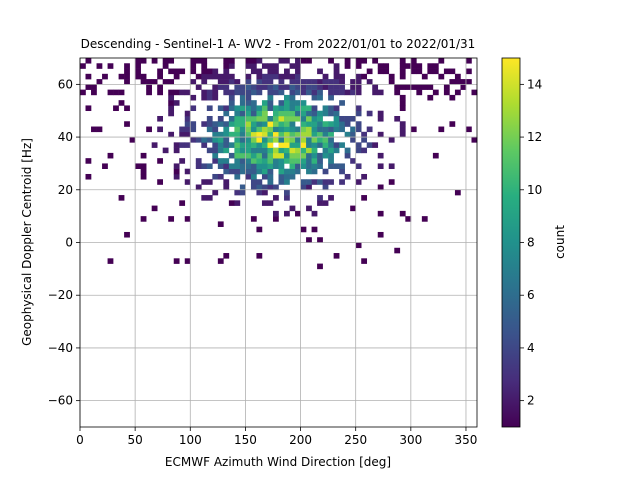 This screenshot has width=640, height=480. Describe the element at coordinates (534, 190) in the screenshot. I see `colorbar-tick-label: 10` at that location.